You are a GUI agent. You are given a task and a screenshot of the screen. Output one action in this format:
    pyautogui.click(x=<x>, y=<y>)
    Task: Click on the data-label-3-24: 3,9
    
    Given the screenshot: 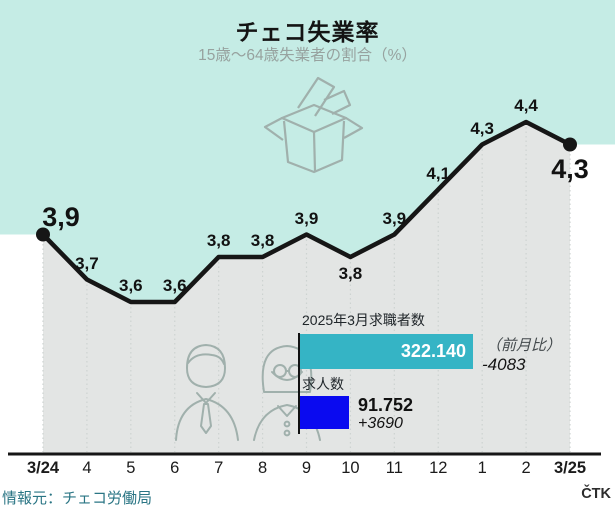 What is the action you would take?
    pyautogui.click(x=61, y=216)
    